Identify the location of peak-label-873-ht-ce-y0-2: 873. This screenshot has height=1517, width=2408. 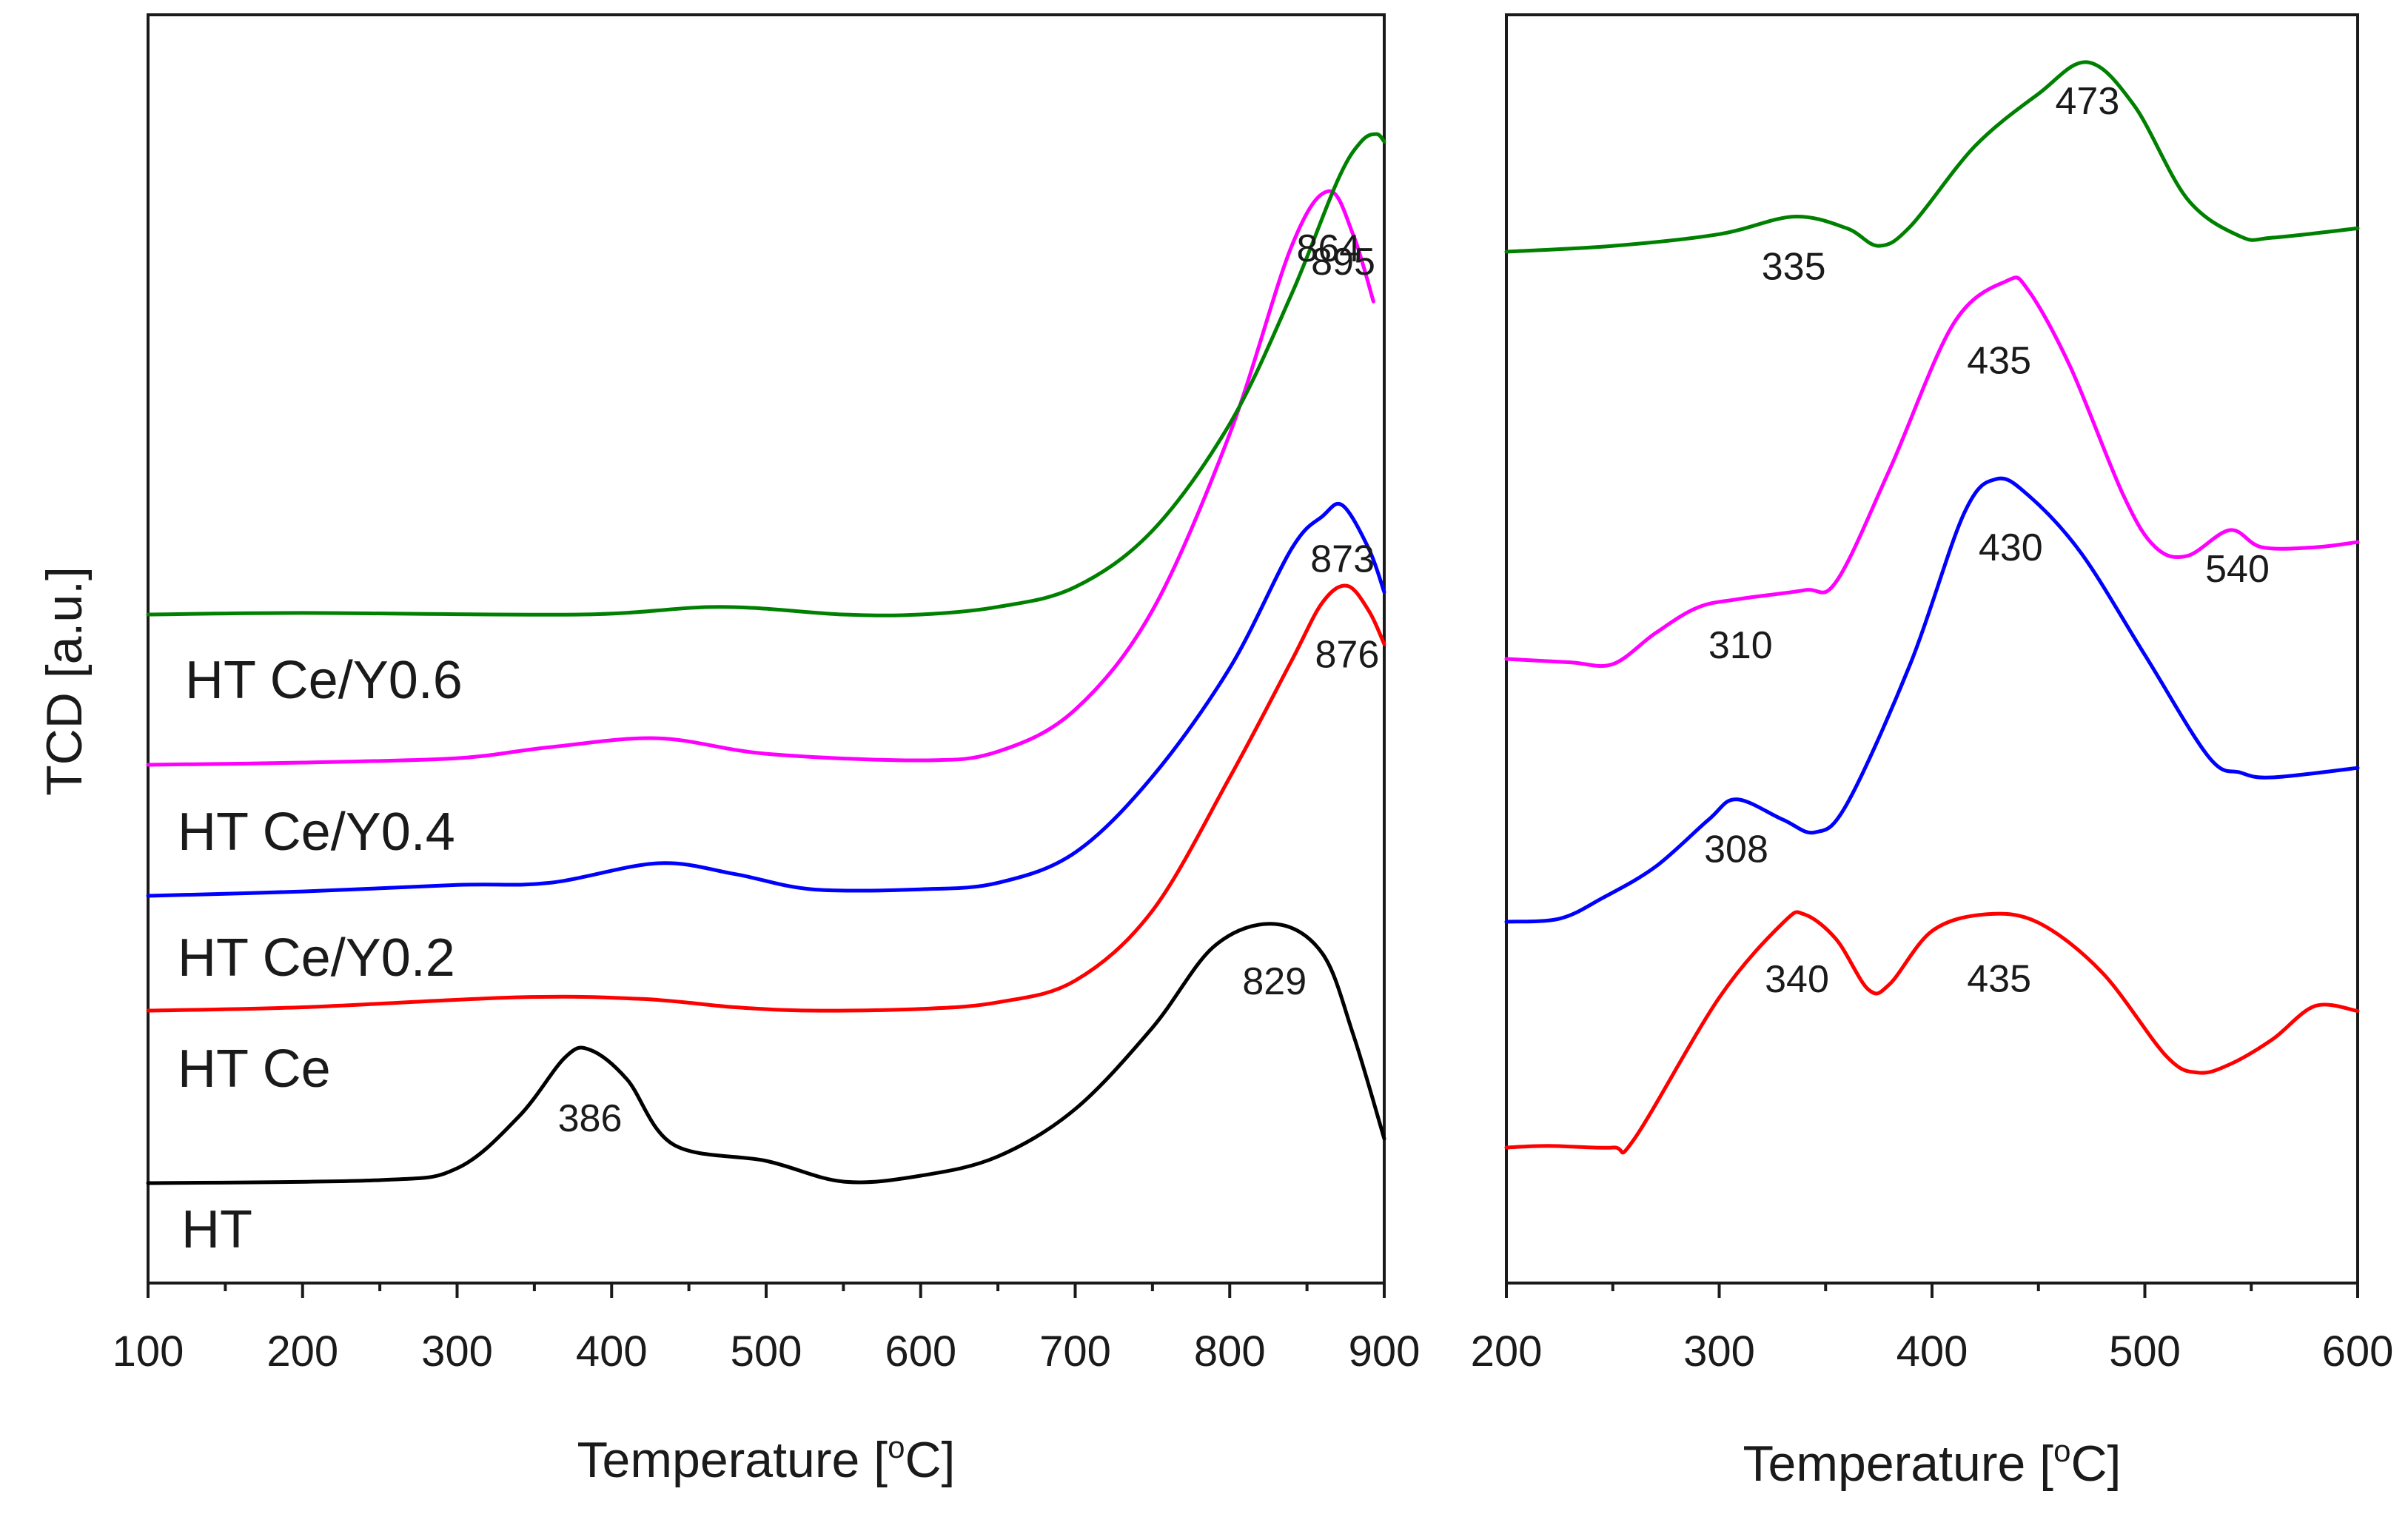
(1342, 559).